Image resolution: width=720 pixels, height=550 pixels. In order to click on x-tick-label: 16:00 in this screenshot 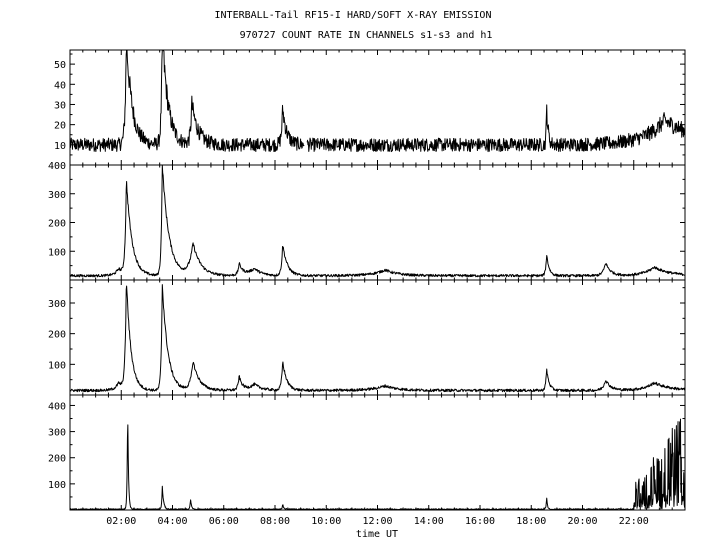, I will do `click(480, 521)`.